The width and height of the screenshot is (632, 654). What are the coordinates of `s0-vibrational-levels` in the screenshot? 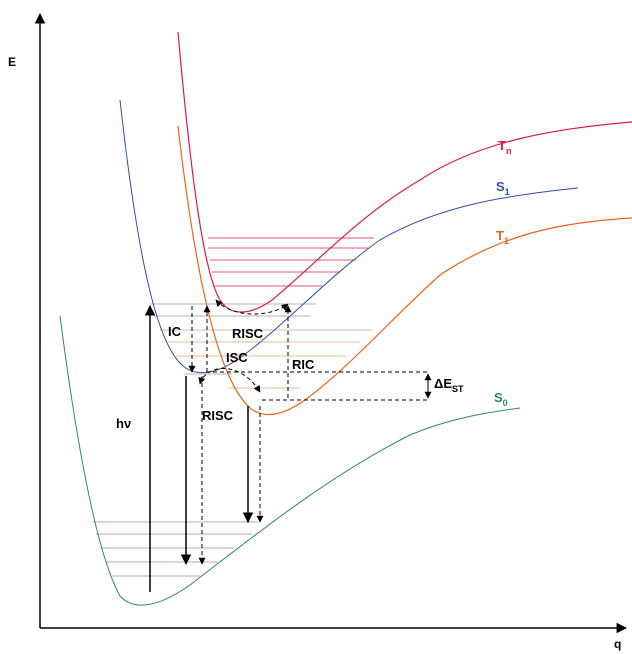 It's located at (175, 549).